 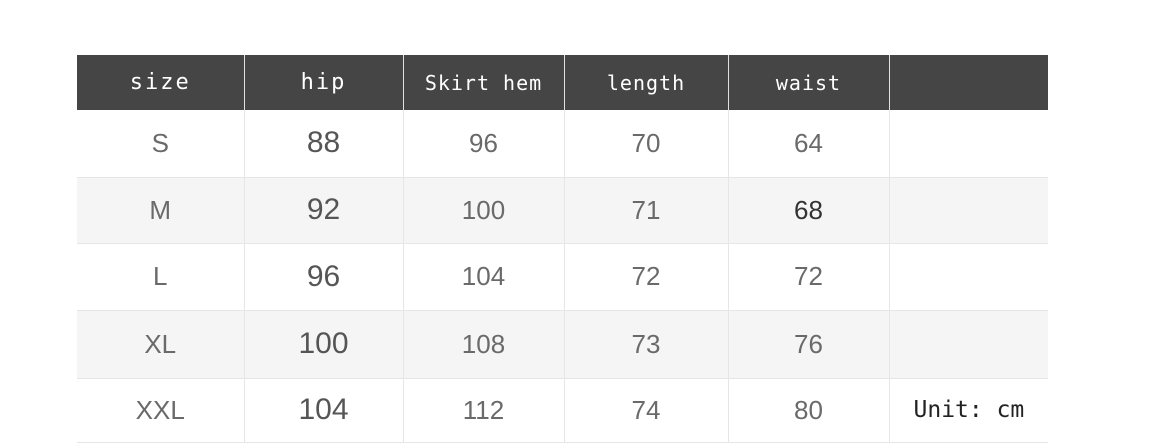 What do you see at coordinates (161, 144) in the screenshot?
I see `cell-size: S` at bounding box center [161, 144].